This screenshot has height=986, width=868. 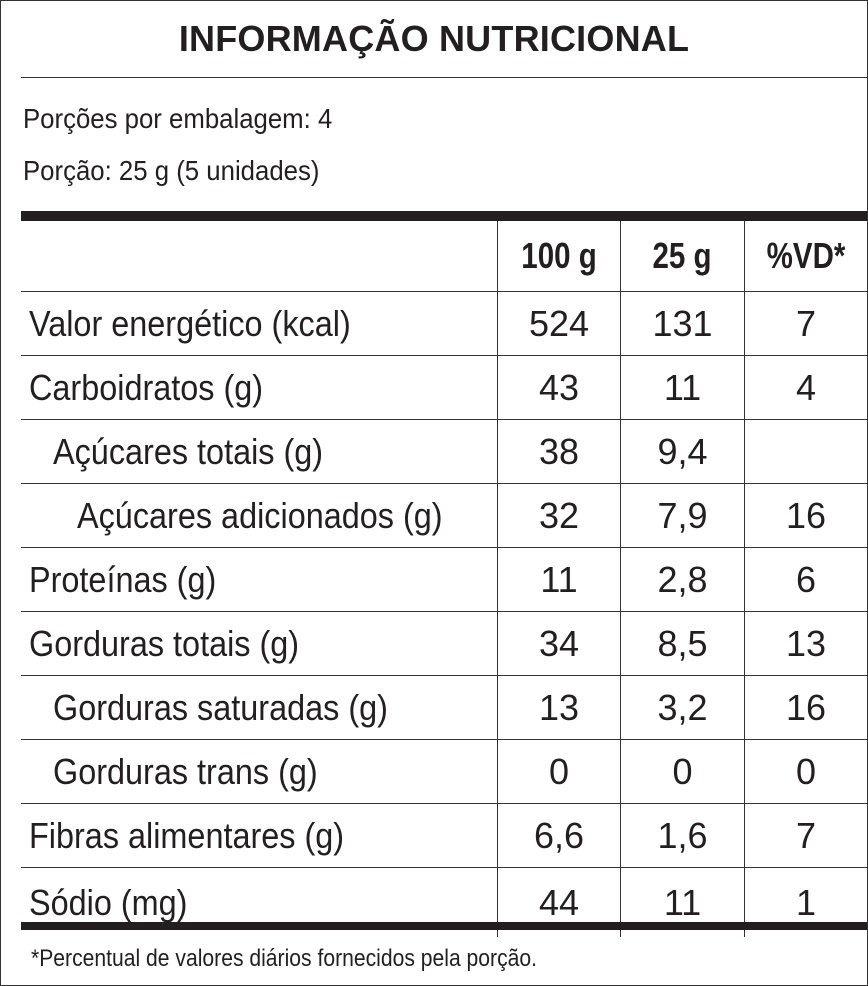 I want to click on nutrient-label-cell: Sódio (mg), so click(x=259, y=902).